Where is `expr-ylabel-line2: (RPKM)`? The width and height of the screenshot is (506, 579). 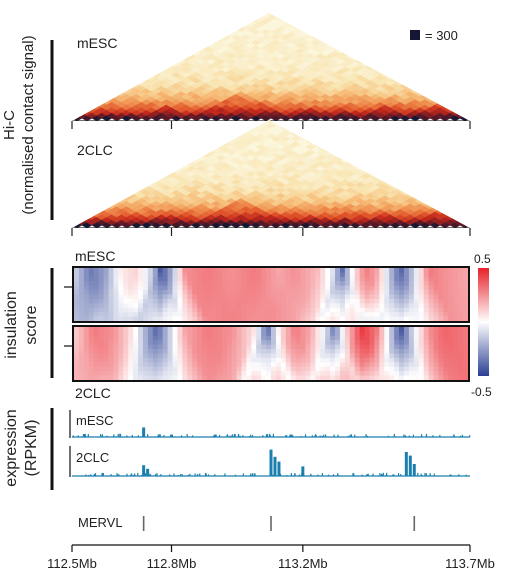 expr-ylabel-line2: (RPKM) is located at coordinates (31, 448).